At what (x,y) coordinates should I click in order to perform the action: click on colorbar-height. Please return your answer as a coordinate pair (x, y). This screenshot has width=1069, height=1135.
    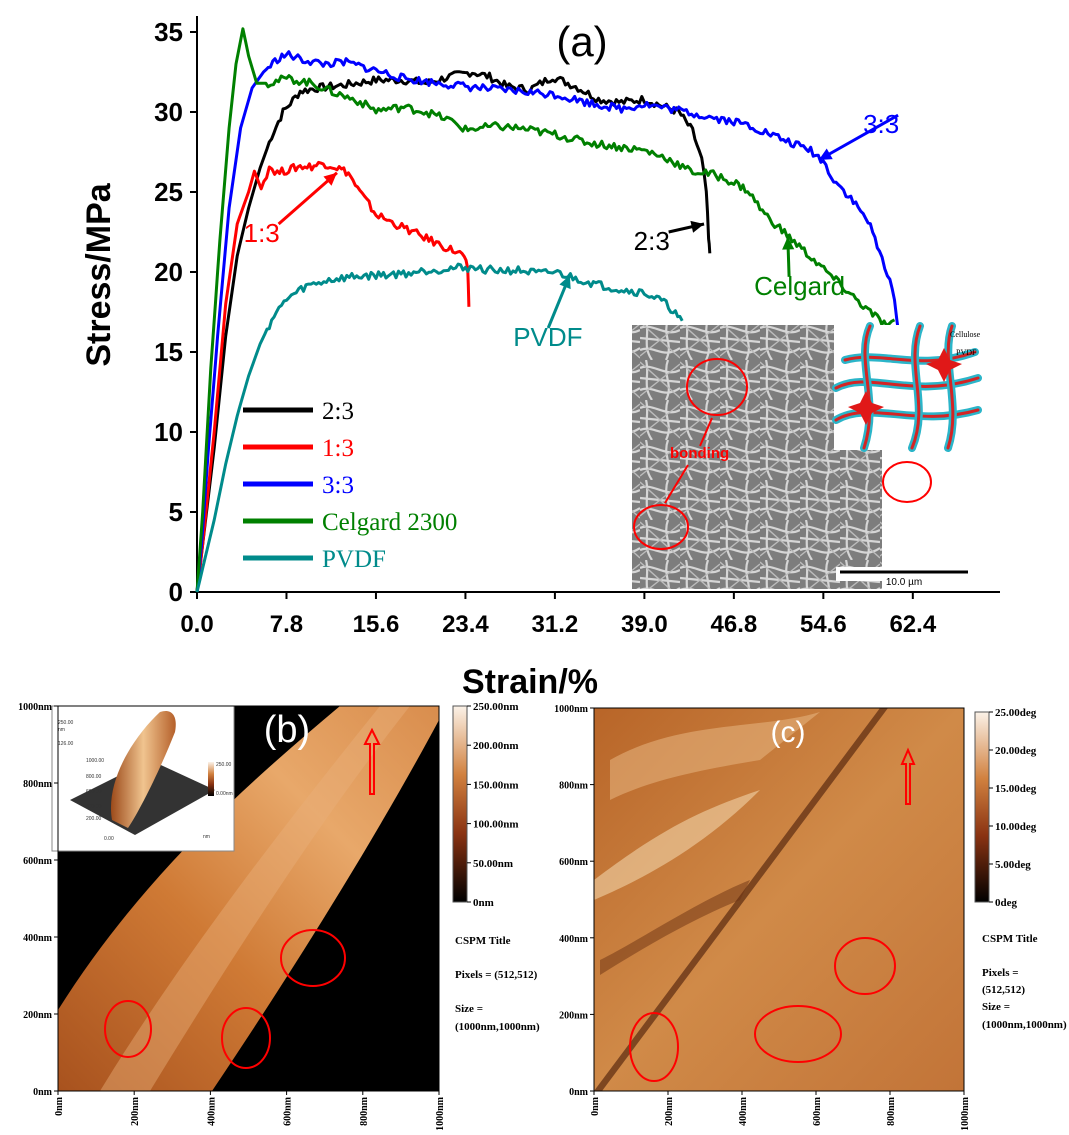
    Looking at the image, I should click on (460, 804).